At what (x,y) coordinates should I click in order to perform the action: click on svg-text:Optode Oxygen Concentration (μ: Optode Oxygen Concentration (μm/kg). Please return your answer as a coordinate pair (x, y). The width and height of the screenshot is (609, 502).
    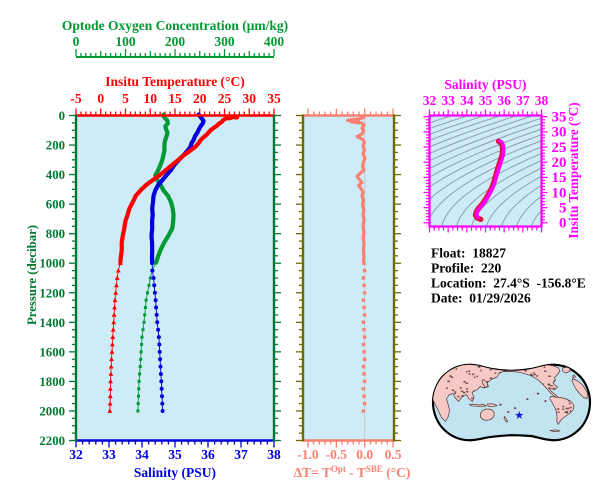
    Looking at the image, I should click on (175, 25).